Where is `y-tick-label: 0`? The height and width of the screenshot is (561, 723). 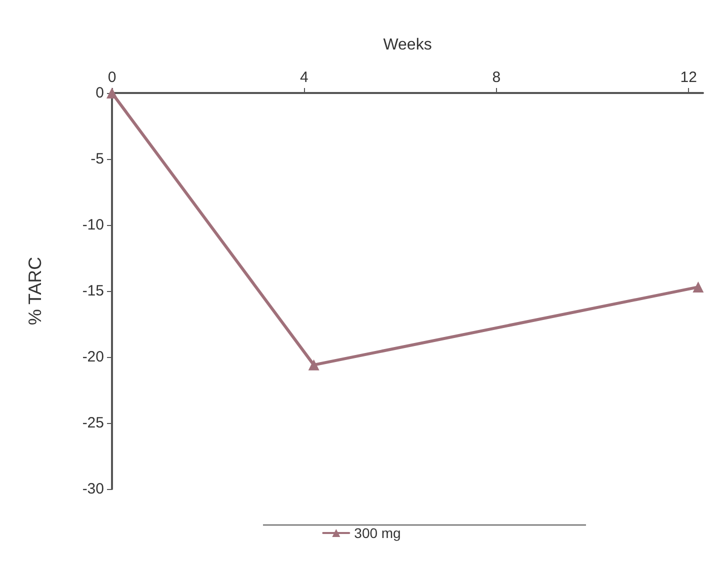
y-tick-label: 0 is located at coordinates (100, 93).